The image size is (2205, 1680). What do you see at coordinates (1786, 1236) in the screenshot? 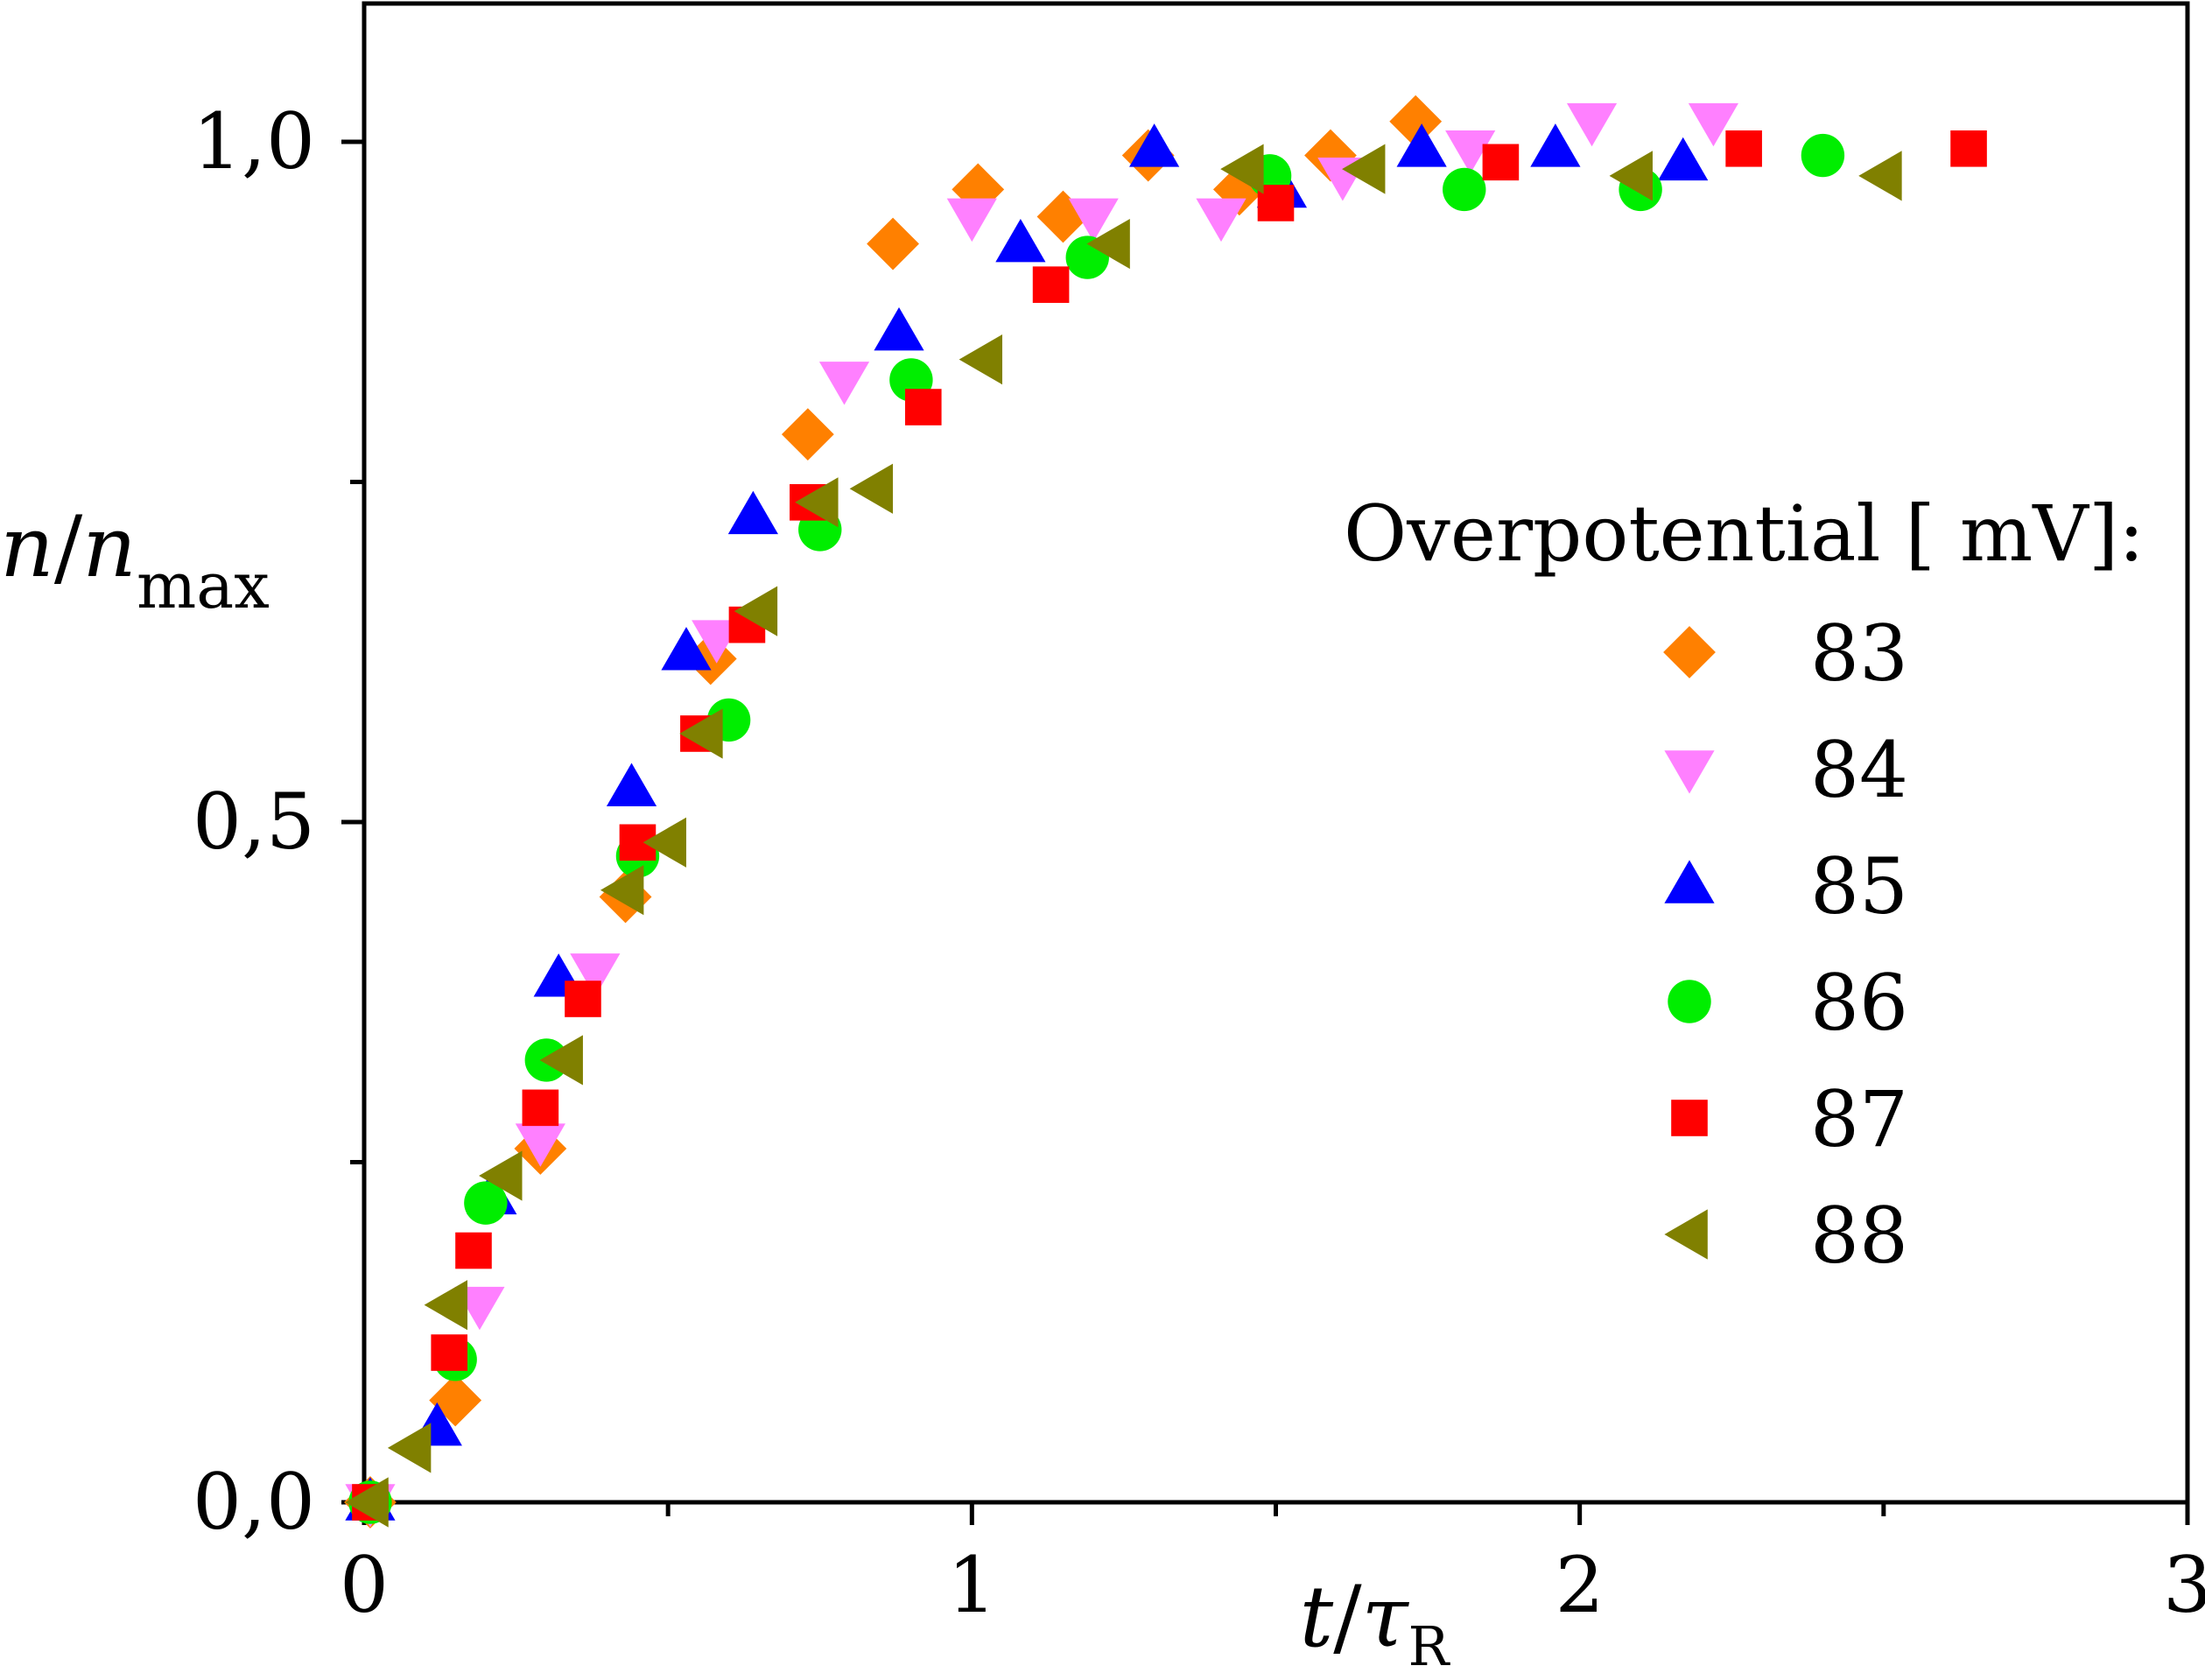
I see `legend-item-88: 88` at bounding box center [1786, 1236].